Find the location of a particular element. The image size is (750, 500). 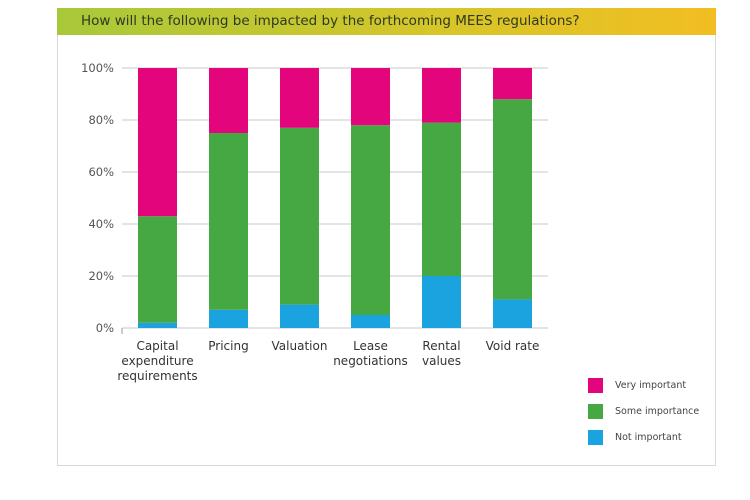

x-tick-label: Void rate is located at coordinates (513, 346).